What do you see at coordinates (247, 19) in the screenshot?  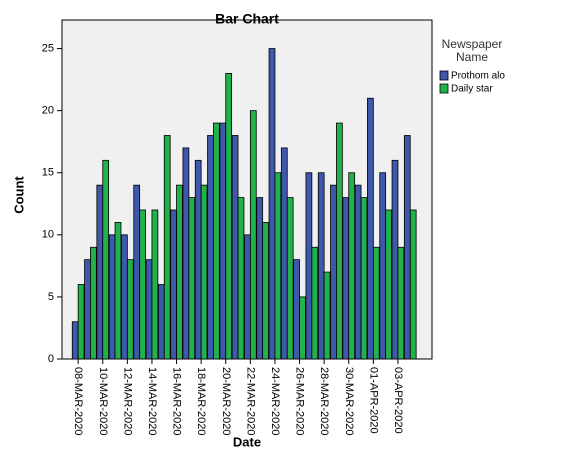 I see `chart-title: Bar Chart` at bounding box center [247, 19].